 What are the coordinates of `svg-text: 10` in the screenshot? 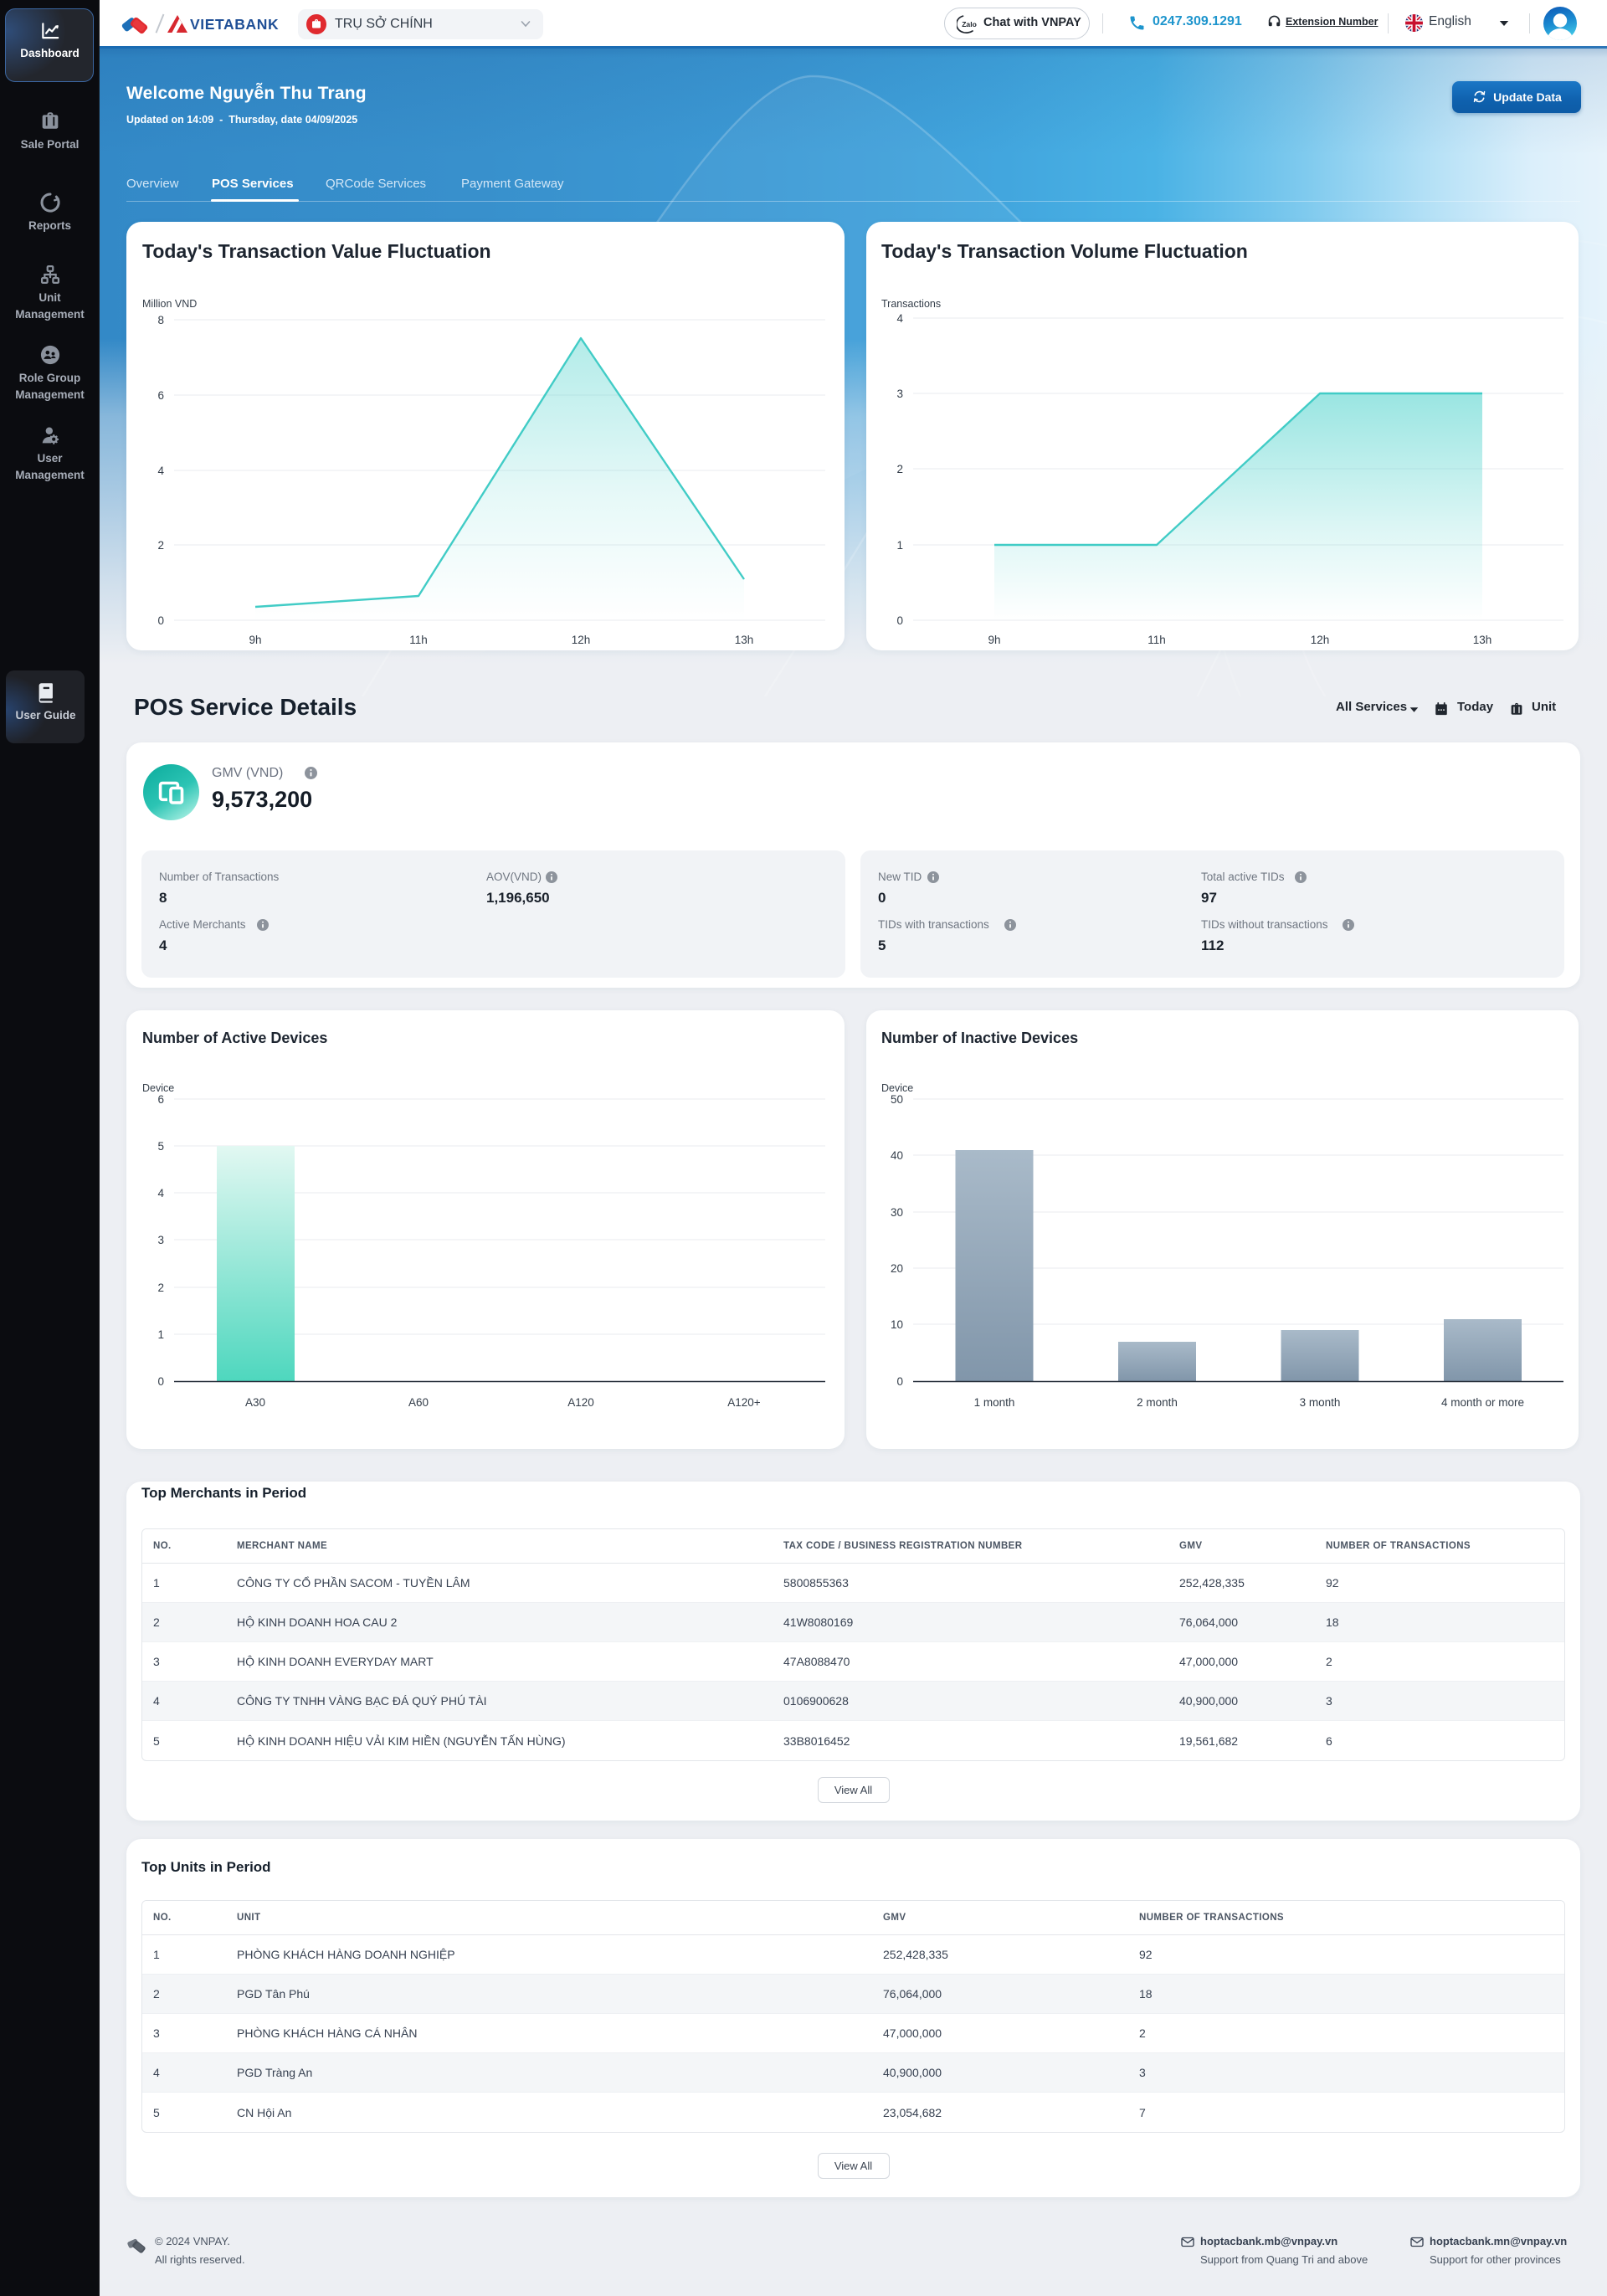 It's located at (897, 1324).